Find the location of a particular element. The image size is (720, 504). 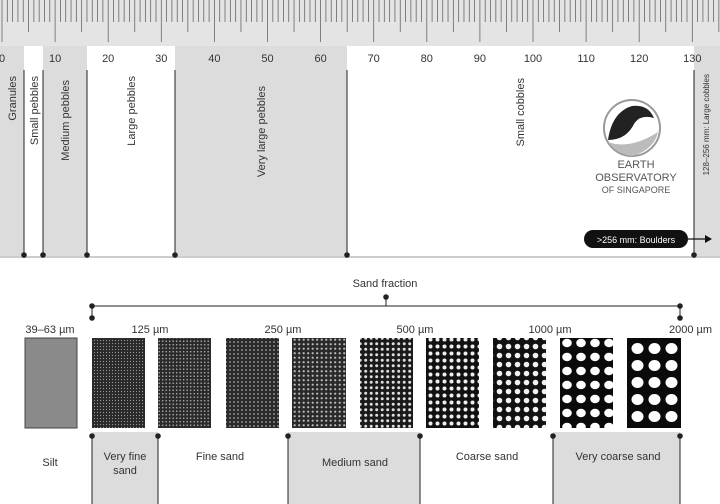

boulders-label: >256 mm: Boulders is located at coordinates (636, 240).